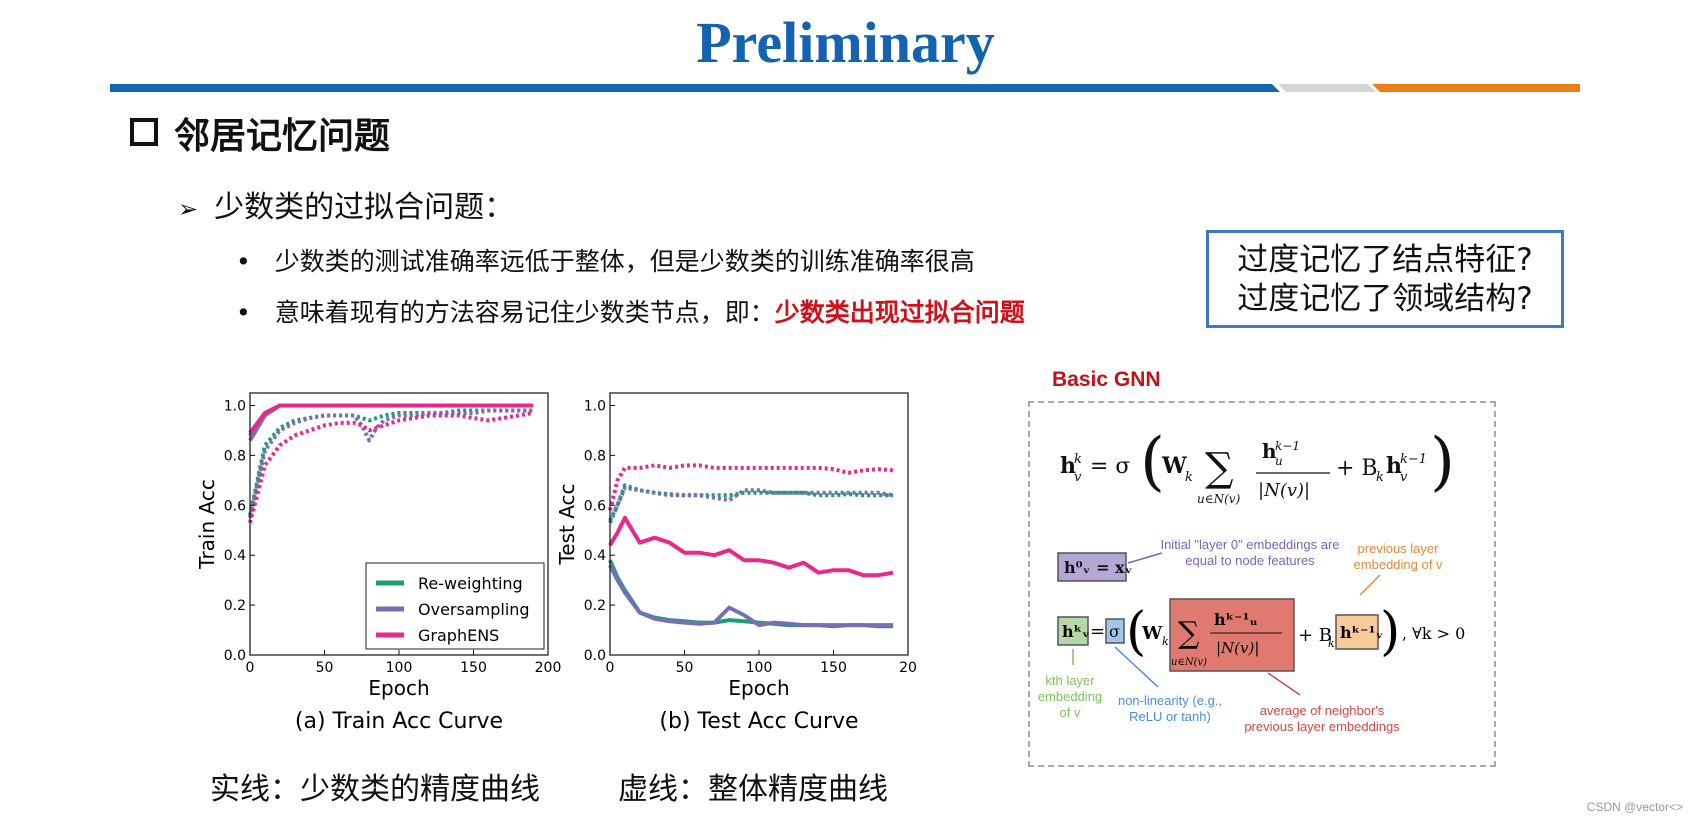 This screenshot has height=820, width=1691. What do you see at coordinates (1106, 379) in the screenshot?
I see `gnn-title: Basic GNN` at bounding box center [1106, 379].